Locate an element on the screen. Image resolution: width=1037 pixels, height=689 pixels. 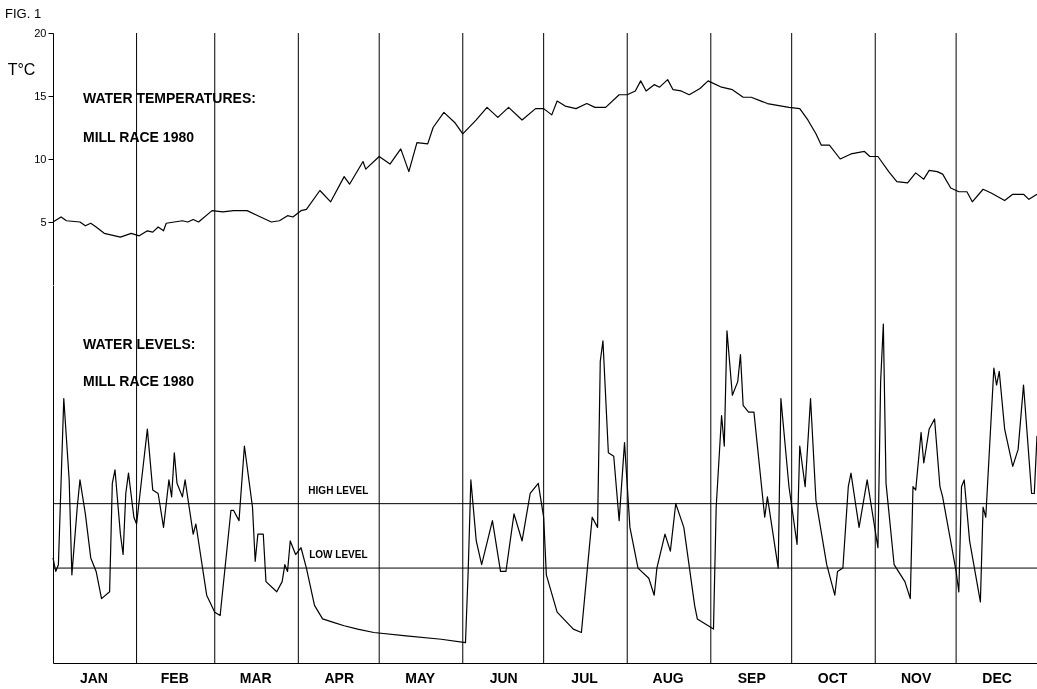
y-axis-title: T°C is located at coordinates (21, 69).